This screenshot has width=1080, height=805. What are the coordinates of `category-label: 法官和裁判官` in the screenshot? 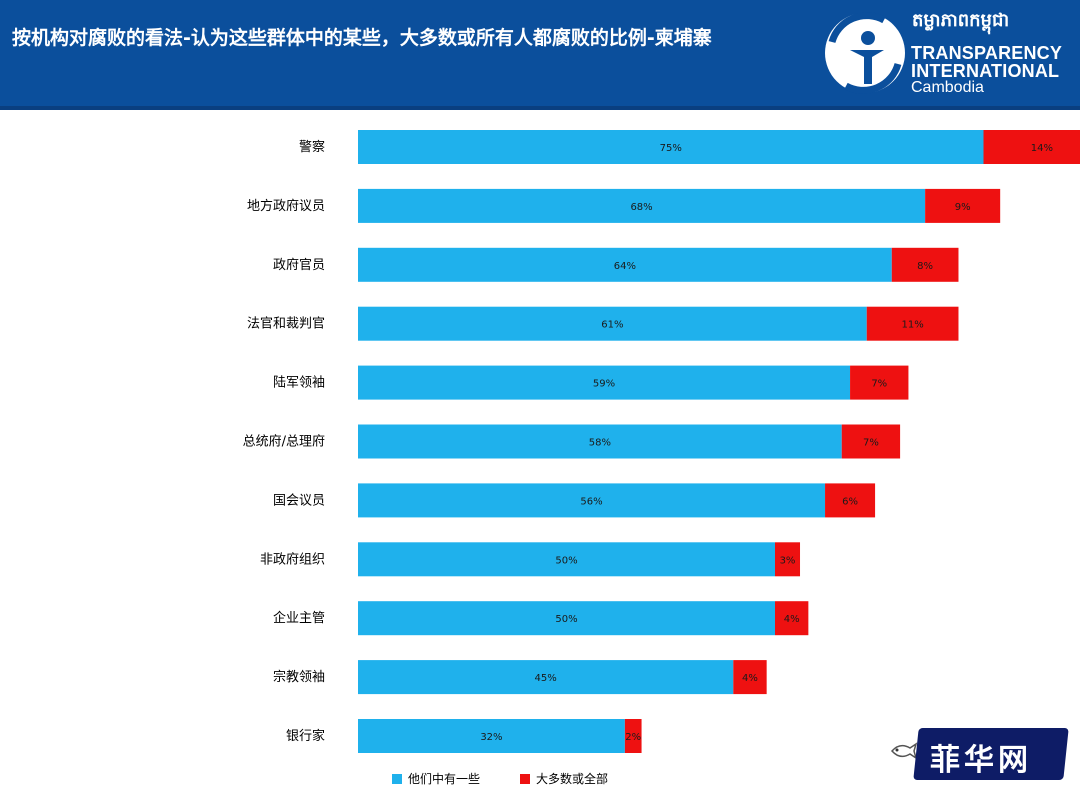 It's located at (286, 324).